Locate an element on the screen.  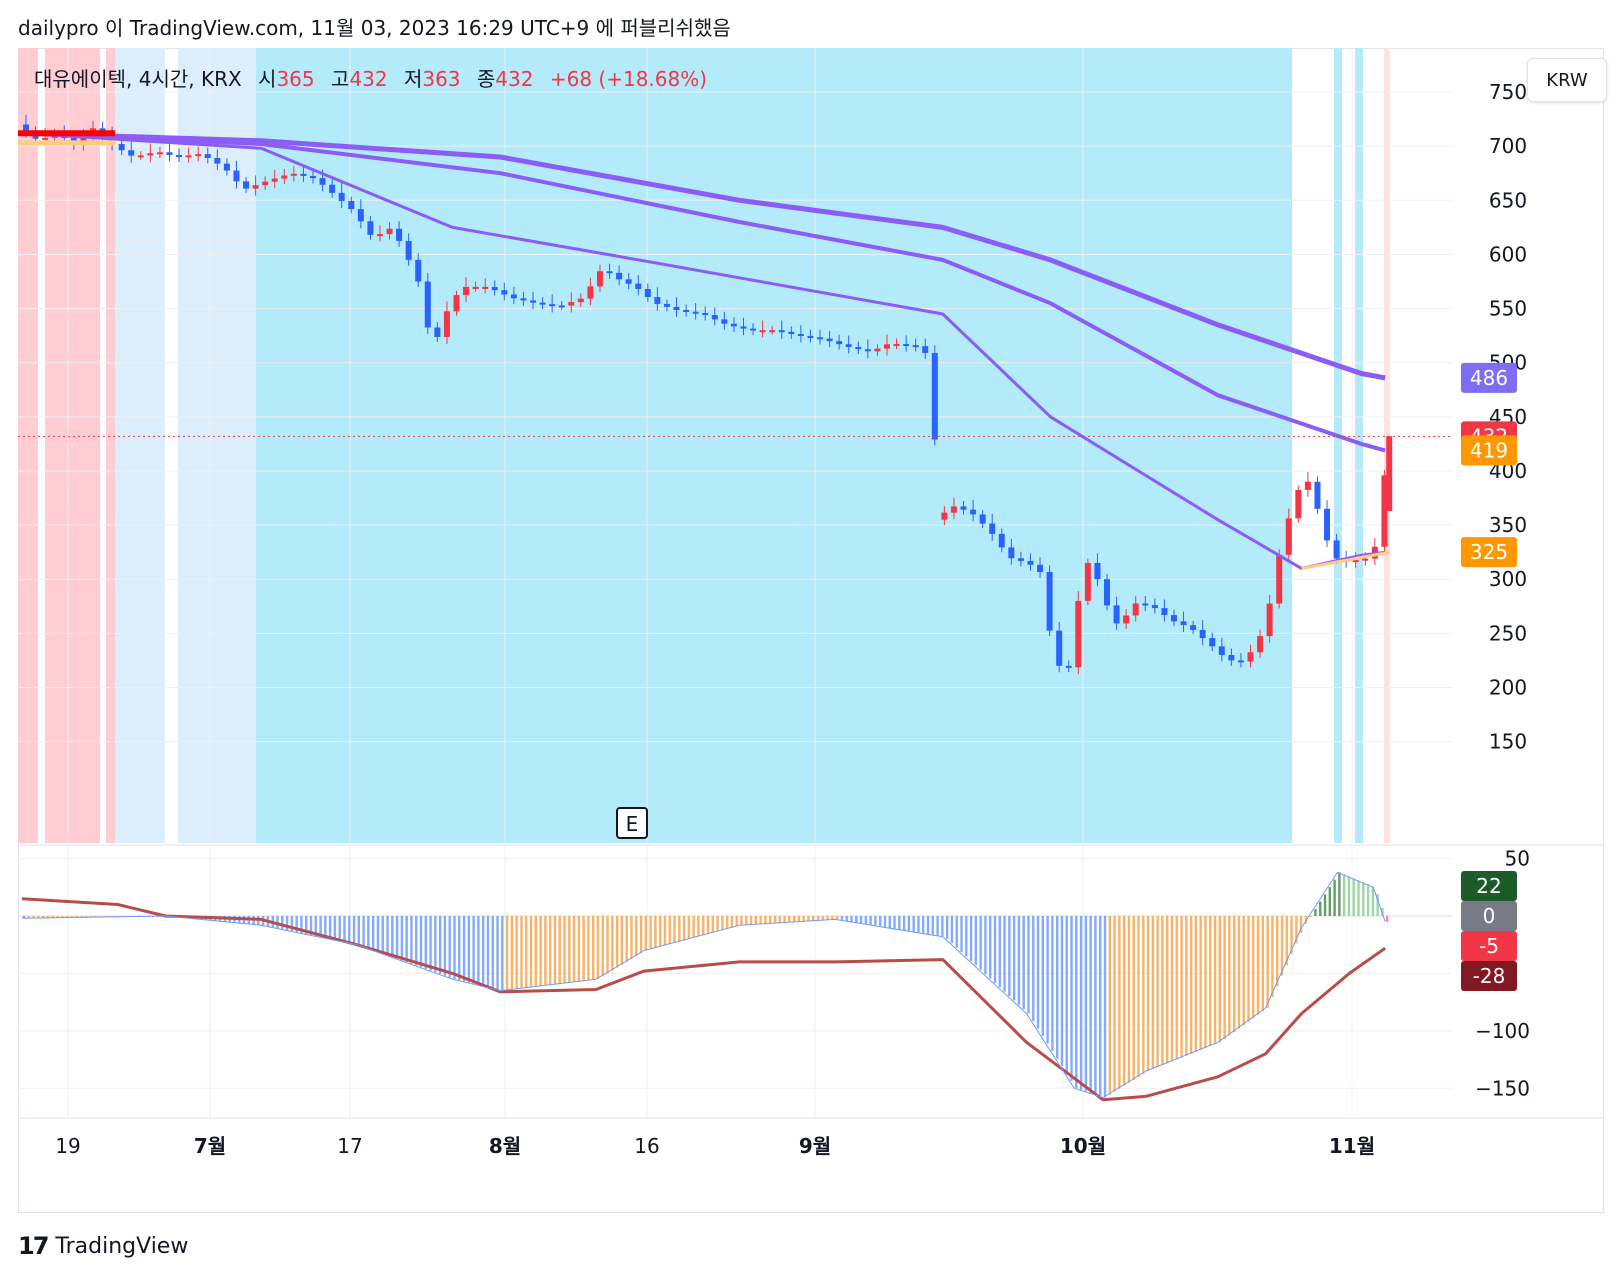
x-tick-label: 10월 is located at coordinates (1083, 1146).